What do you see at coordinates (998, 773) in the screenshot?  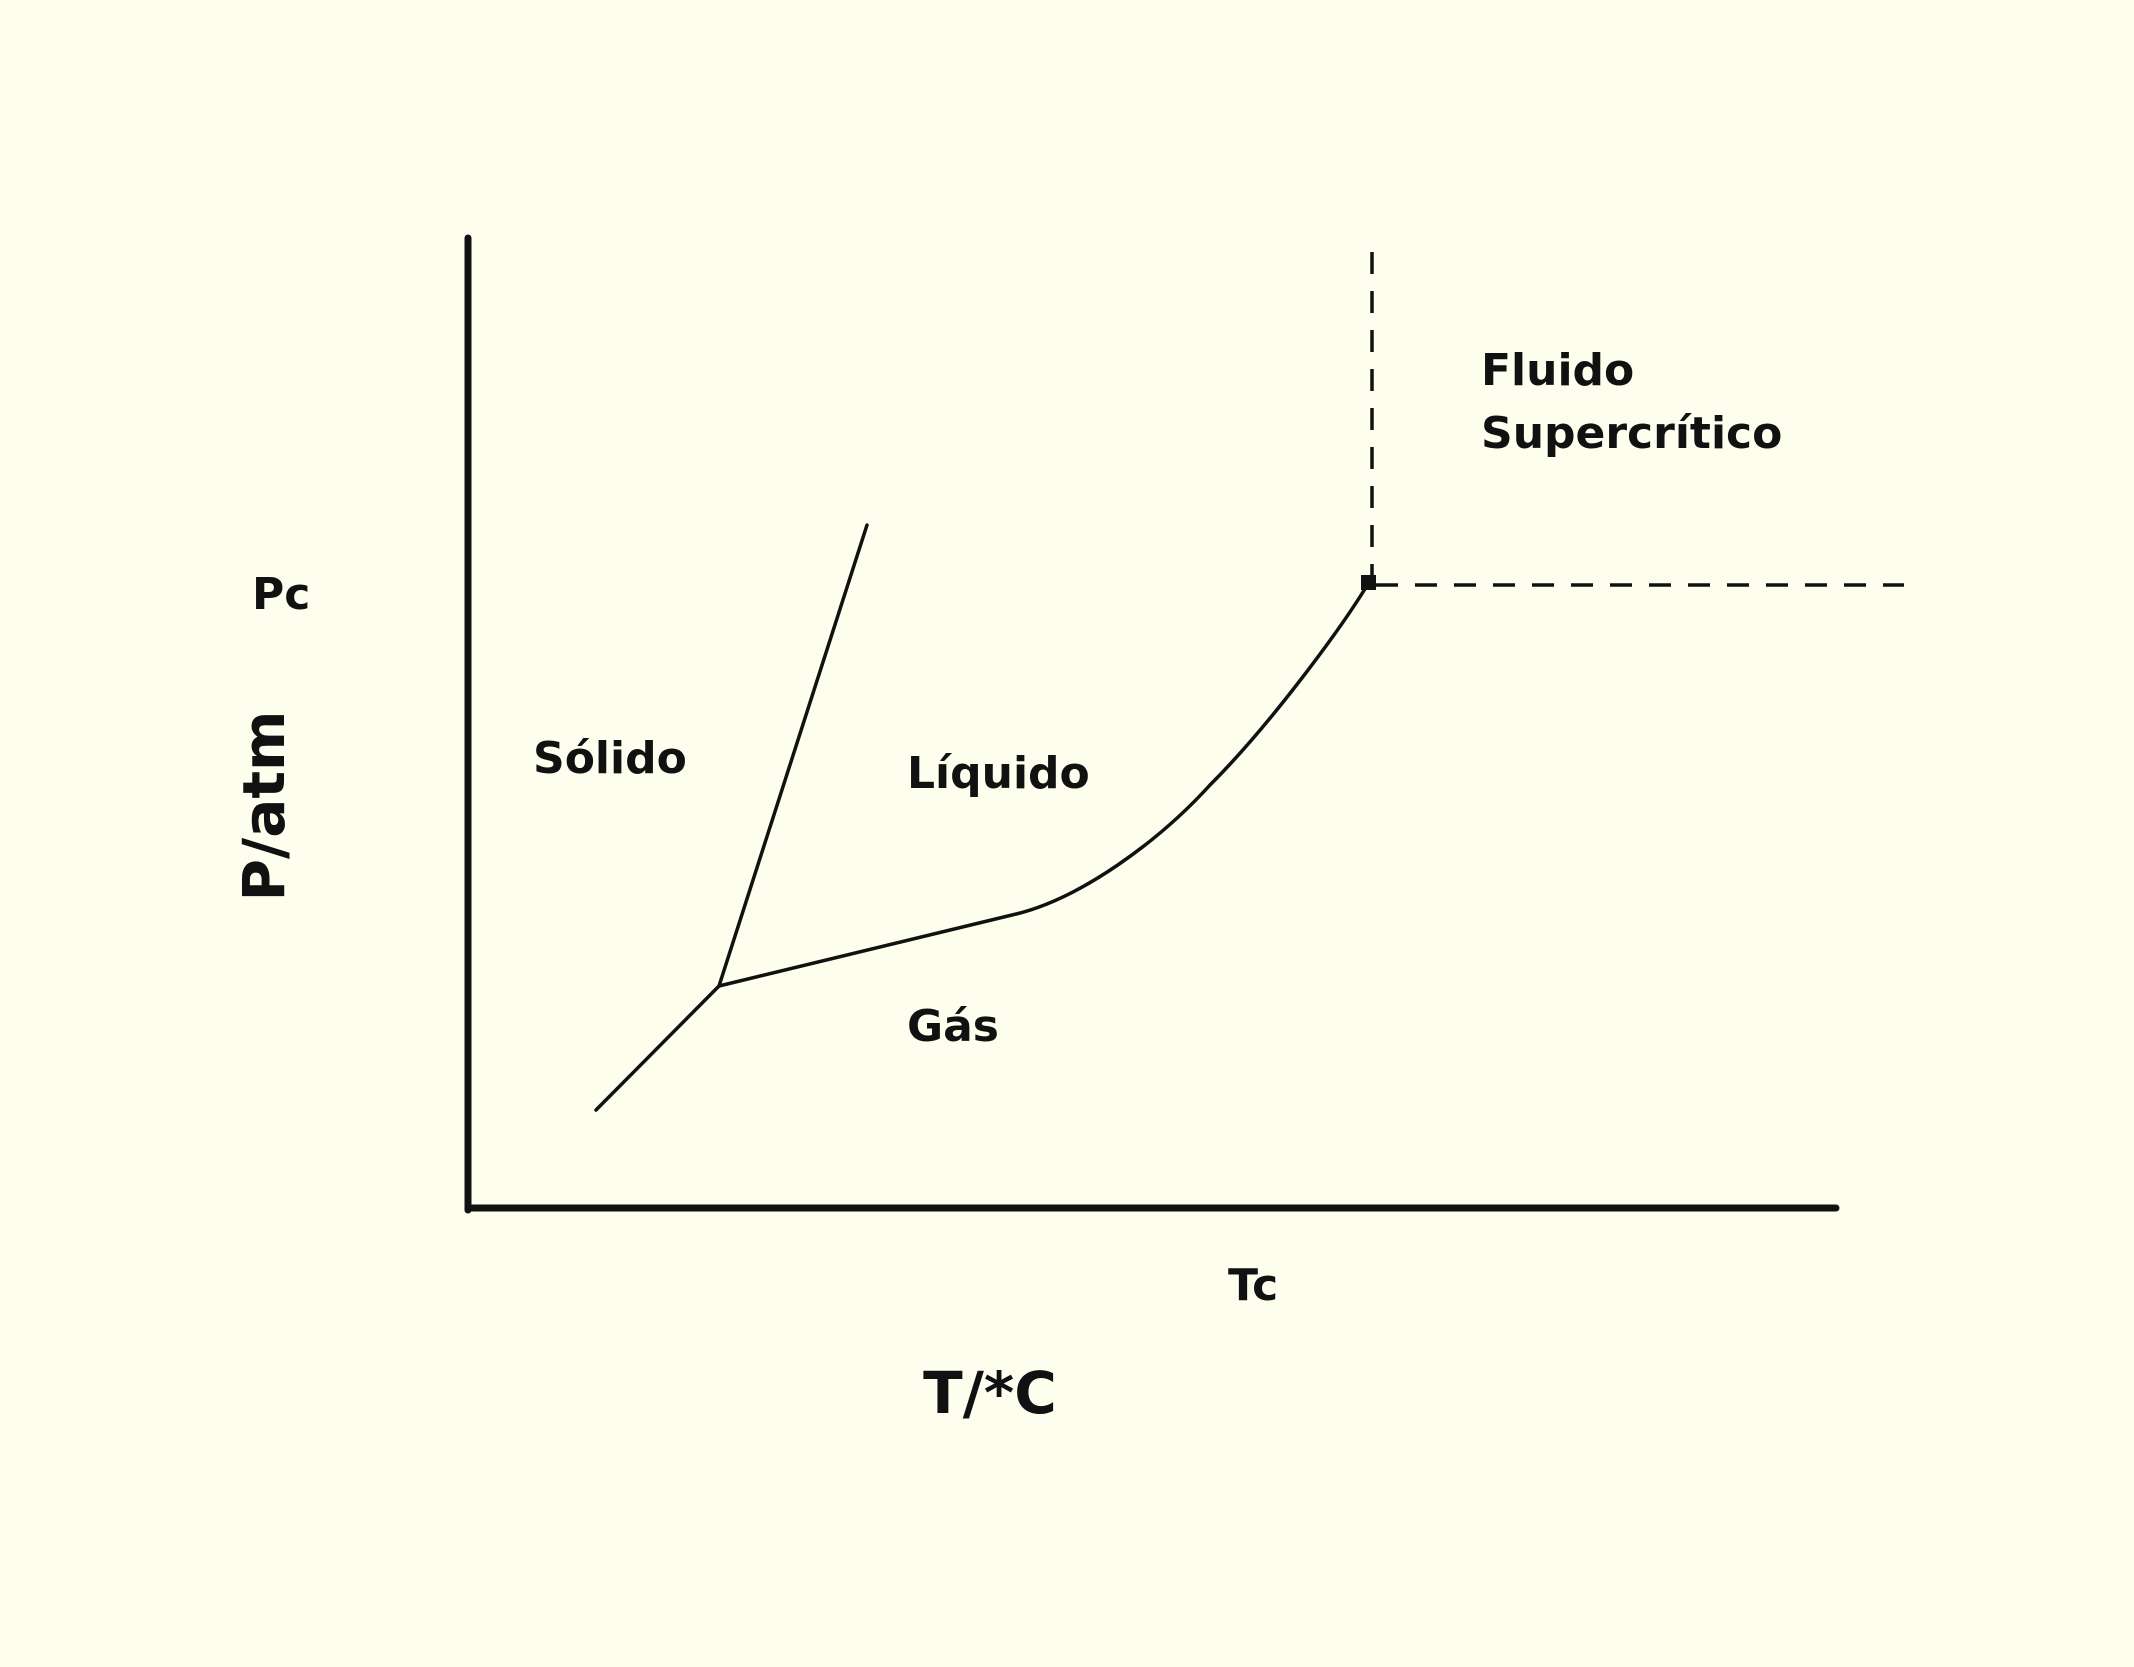 I see `liquid-region-label: Líquido` at bounding box center [998, 773].